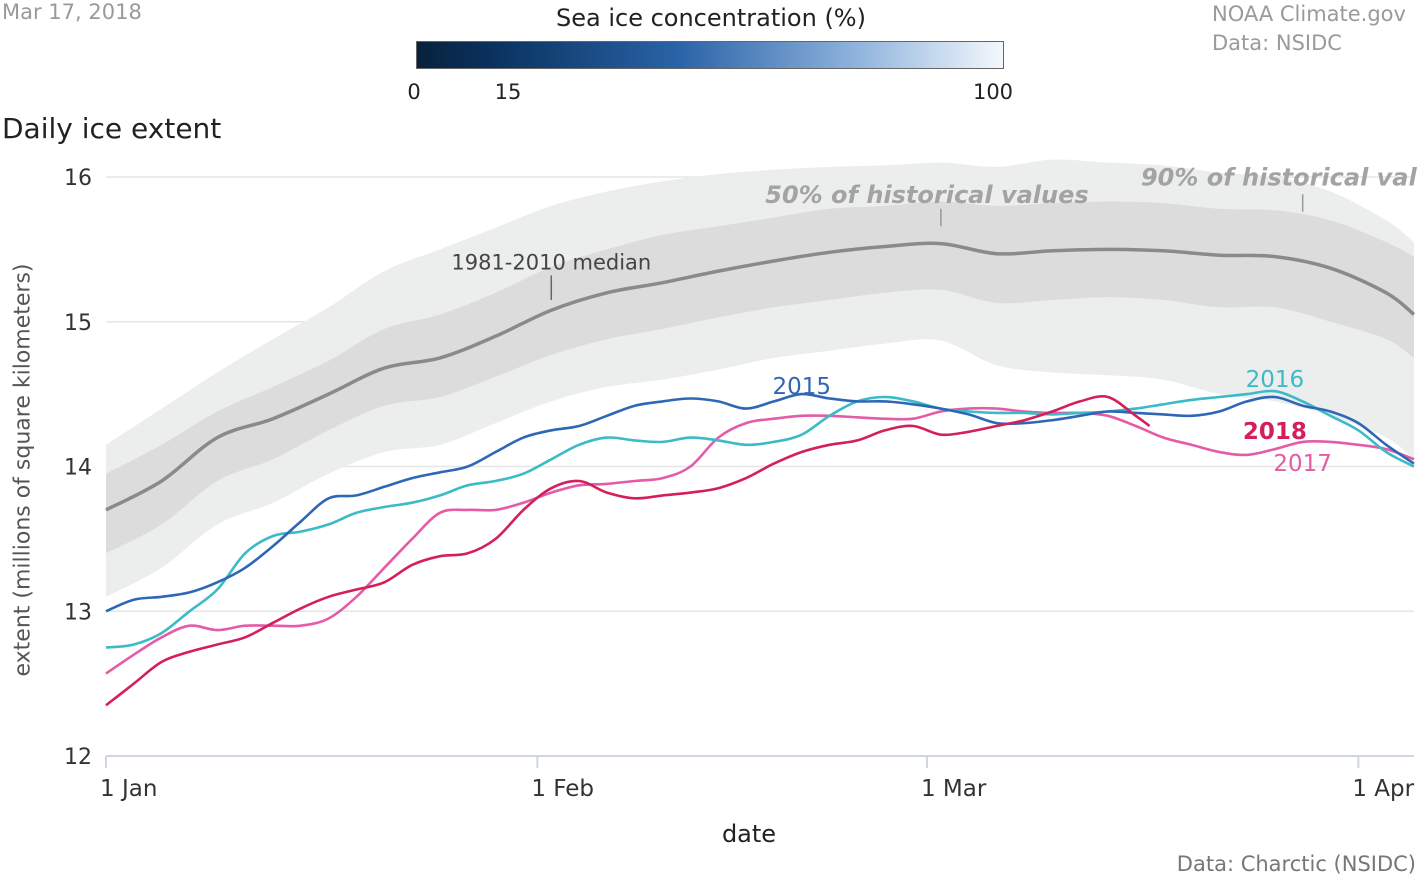  Describe the element at coordinates (749, 834) in the screenshot. I see `x-axis-title: date` at that location.